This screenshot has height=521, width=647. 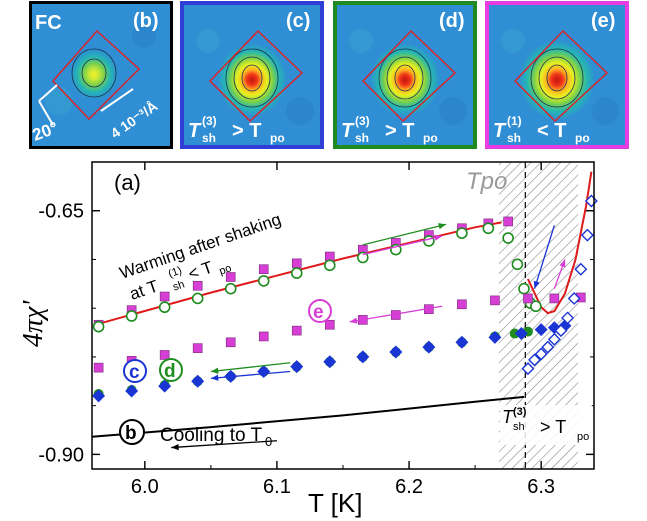 What do you see at coordinates (551, 131) in the screenshot?
I see `panel-e-rel: < T` at bounding box center [551, 131].